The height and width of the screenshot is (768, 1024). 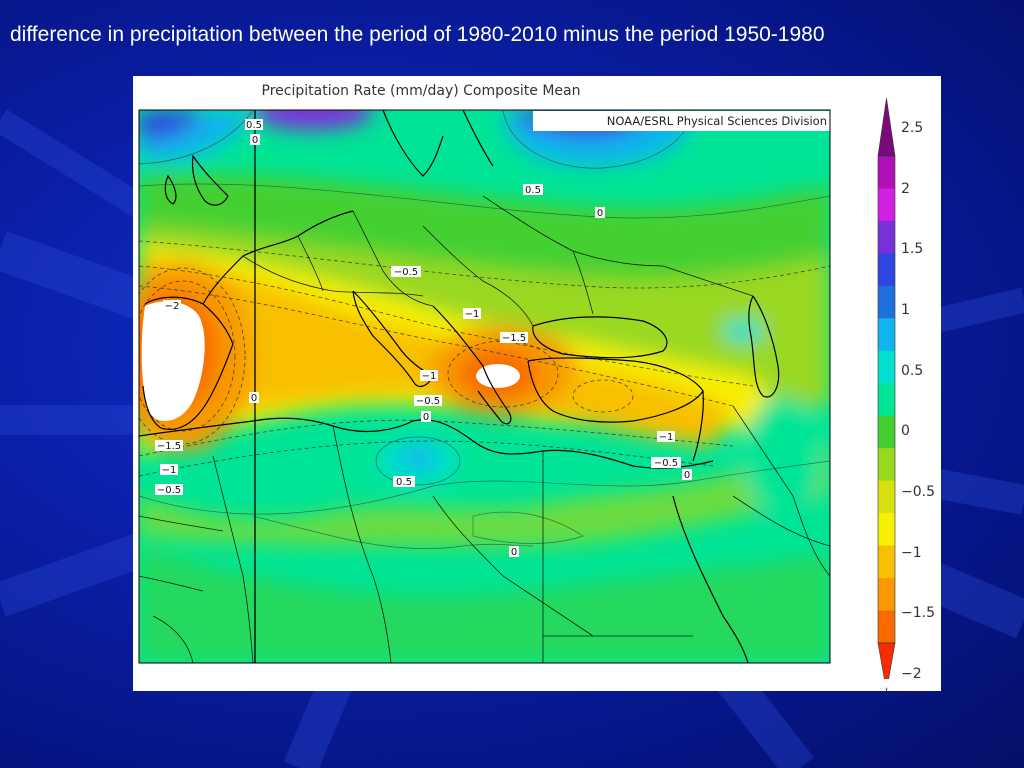 I want to click on colorbar-label: 1, so click(x=905, y=310).